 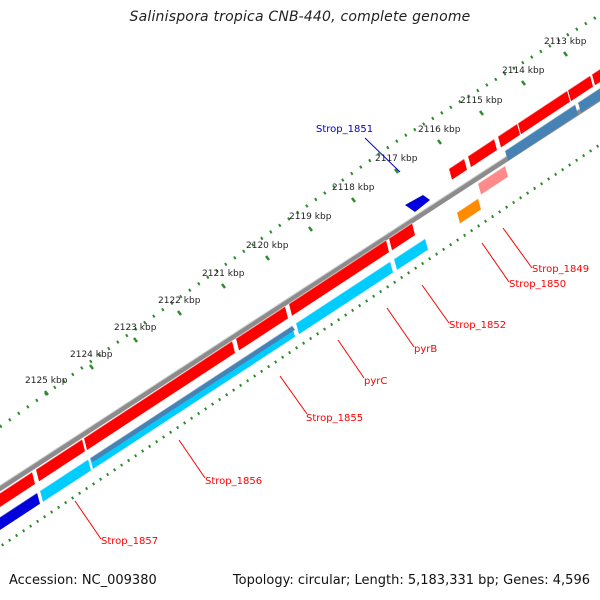 I want to click on tick-label: 2121 kbp, so click(x=223, y=274).